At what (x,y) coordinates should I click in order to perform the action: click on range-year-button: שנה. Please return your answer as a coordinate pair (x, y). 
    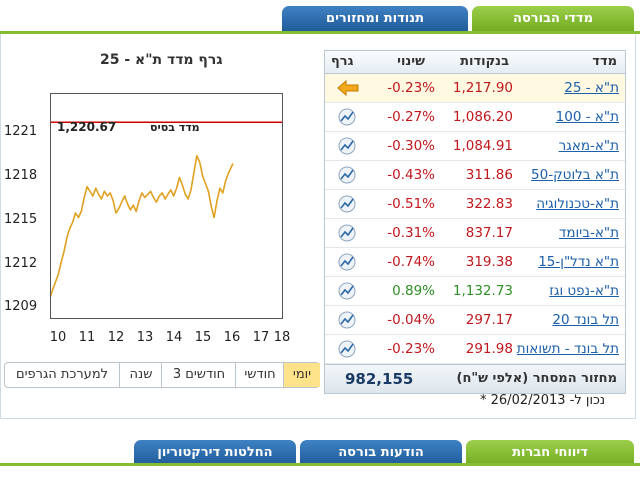
    Looking at the image, I should click on (140, 375).